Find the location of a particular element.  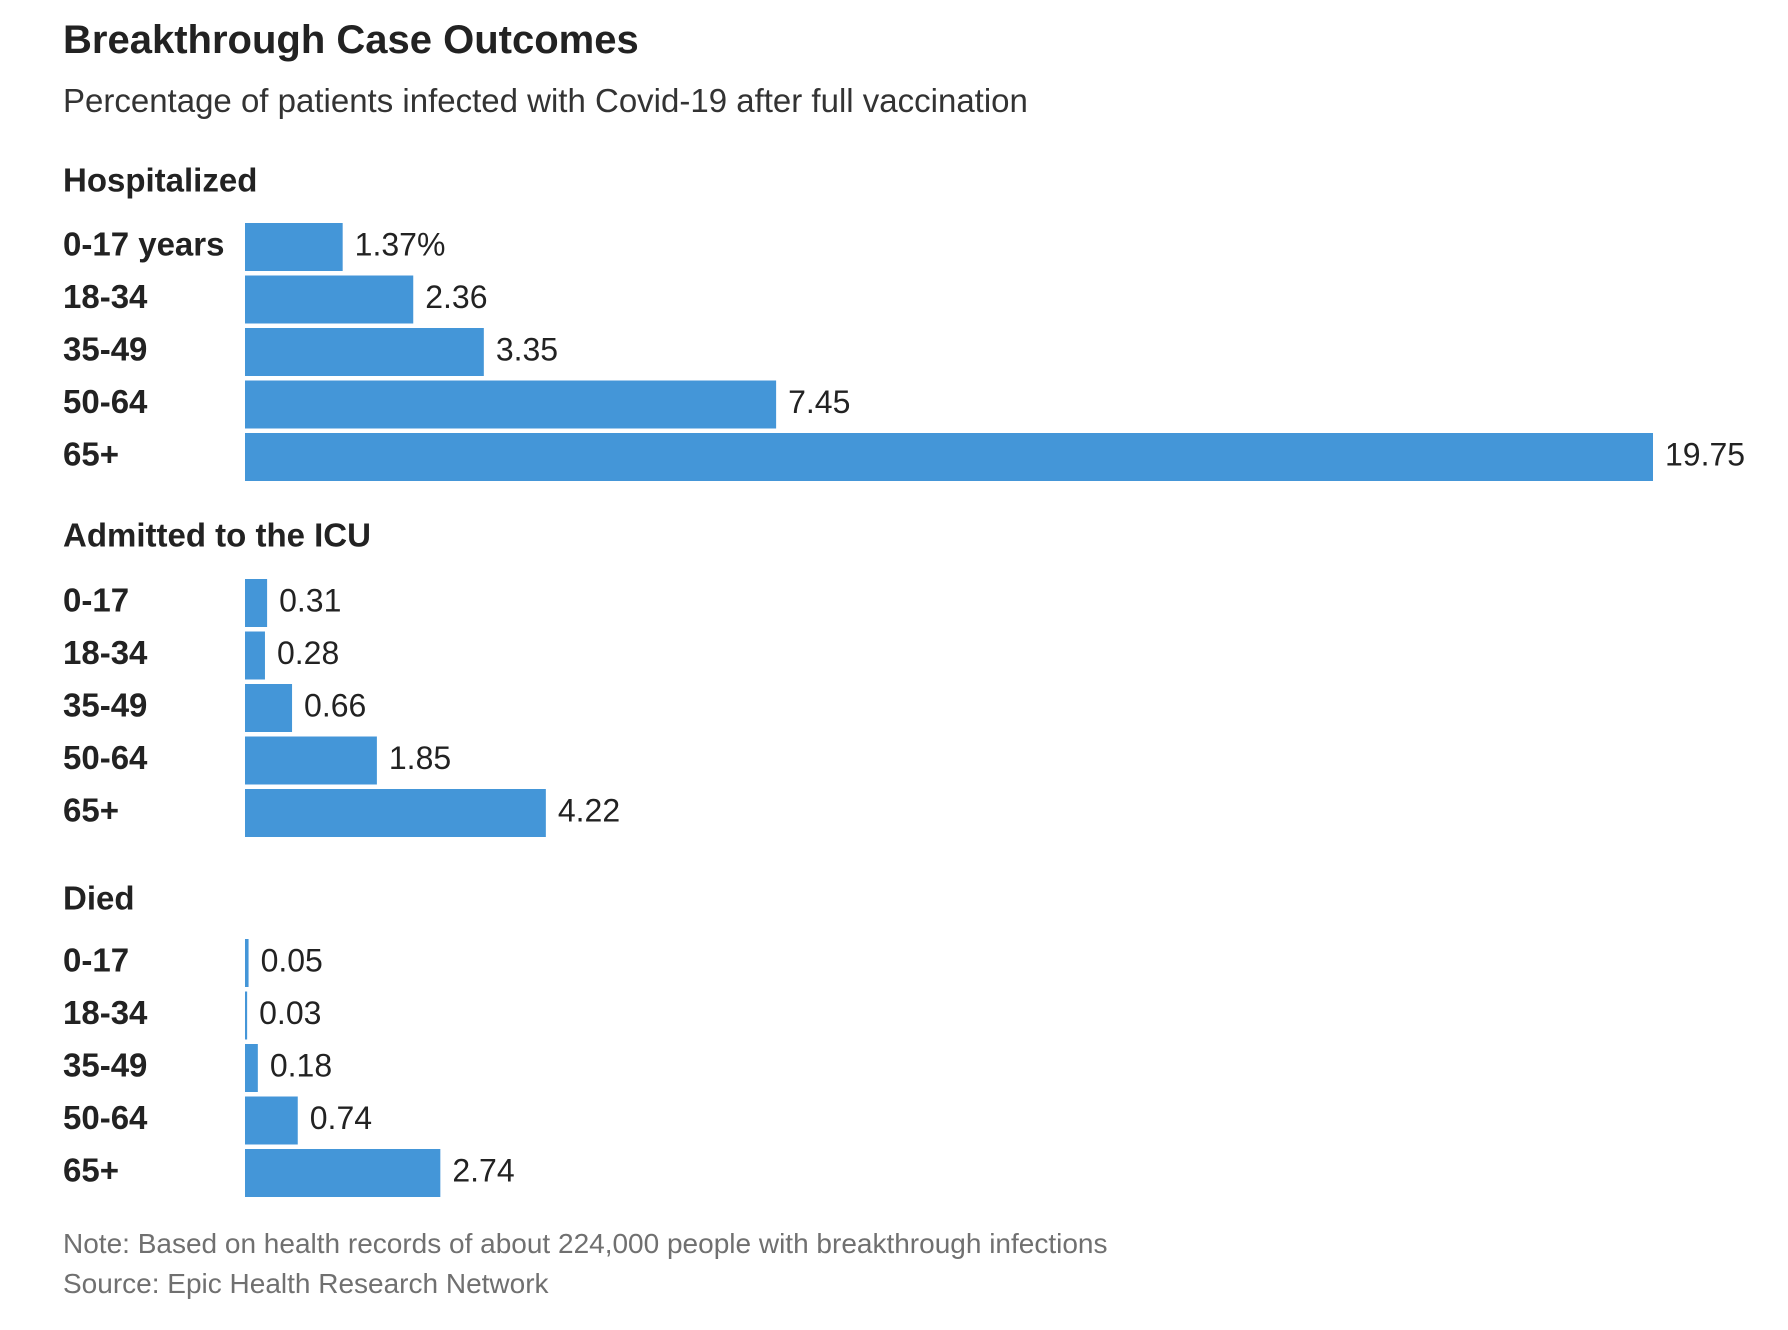

chart-source: Source: Epic Health Research Network is located at coordinates (306, 1283).